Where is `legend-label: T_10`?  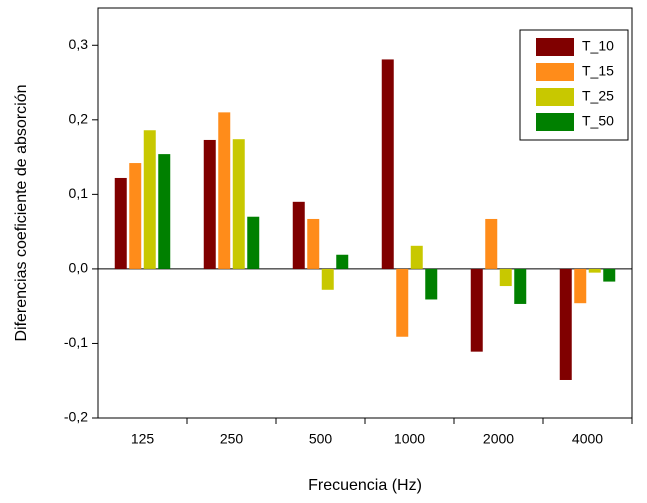 legend-label: T_10 is located at coordinates (598, 46).